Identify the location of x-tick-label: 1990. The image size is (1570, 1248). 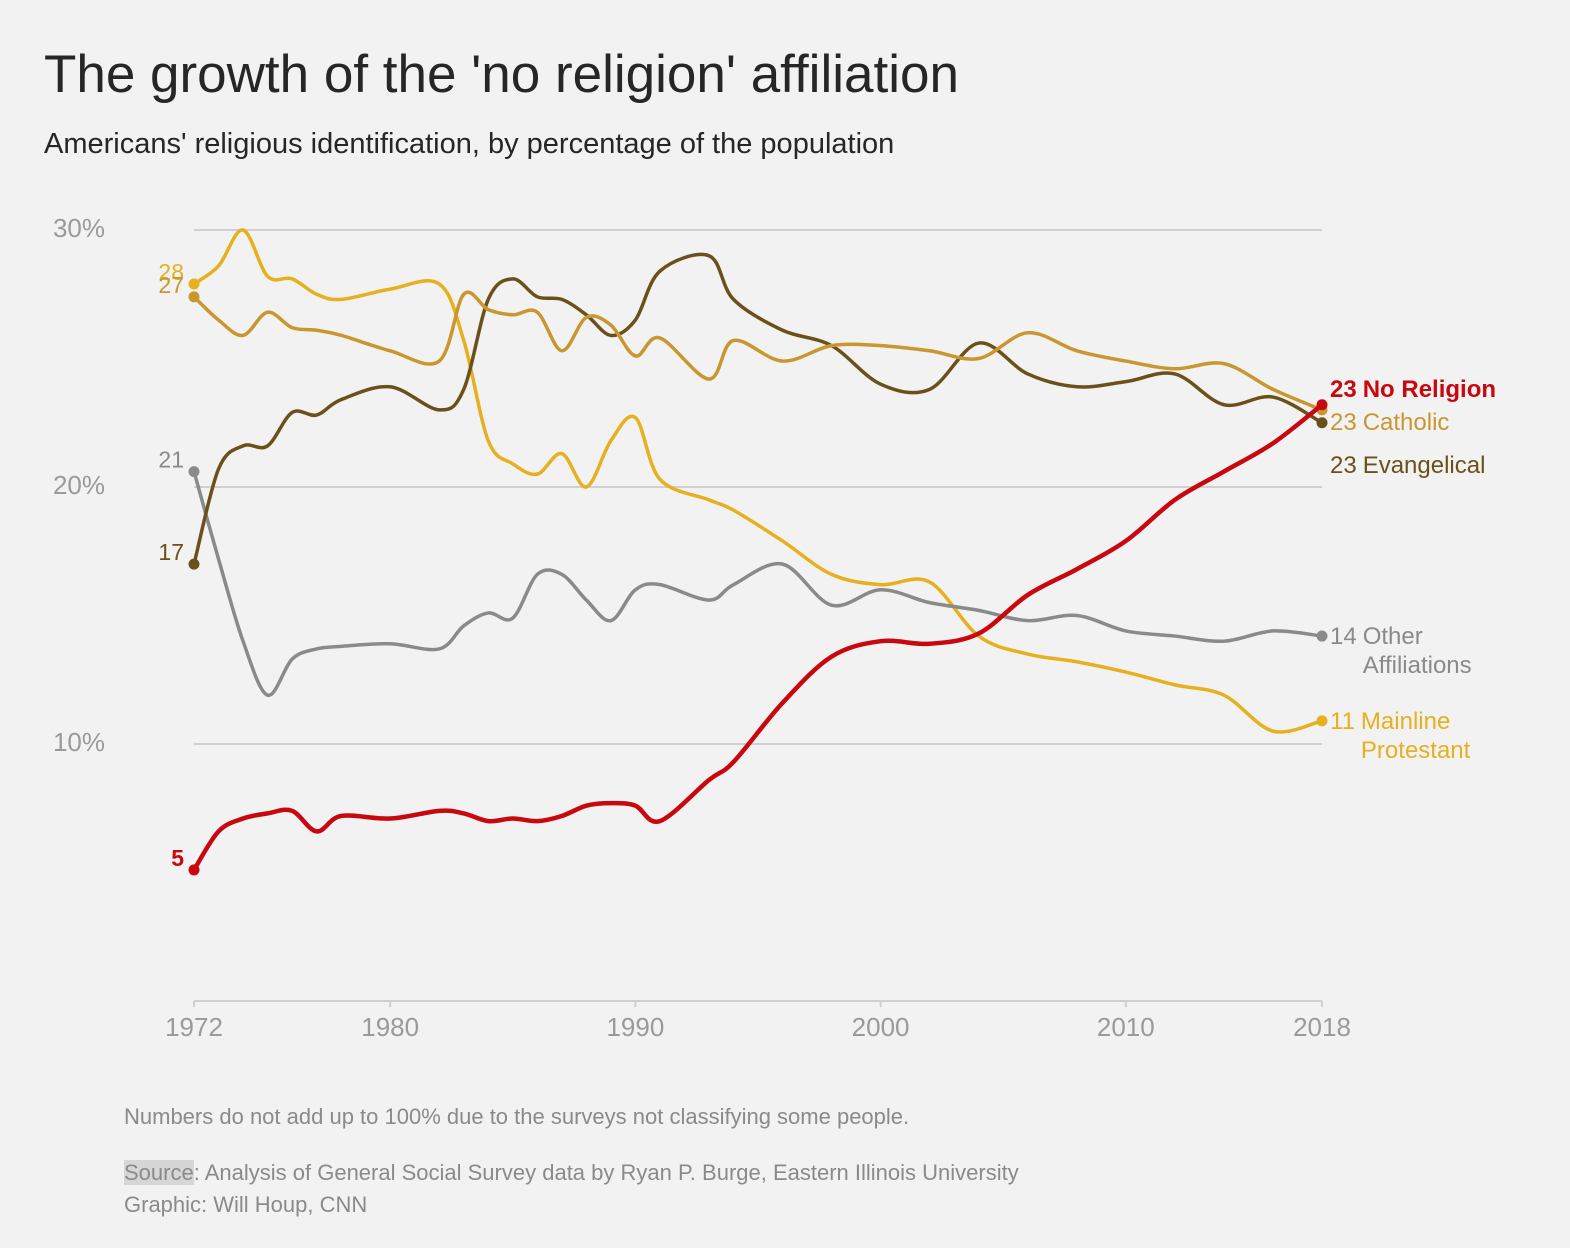
(635, 1027).